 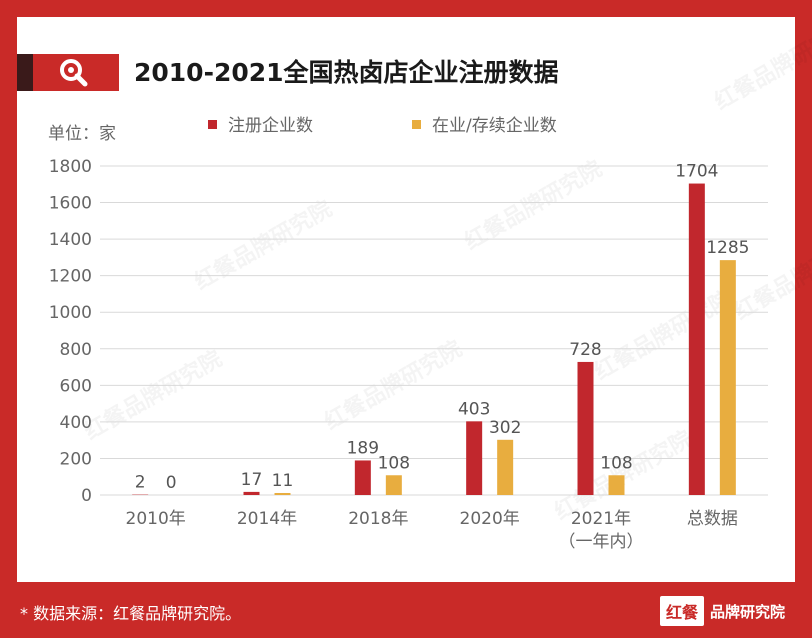 What do you see at coordinates (25, 72) in the screenshot?
I see `title-accent-dark` at bounding box center [25, 72].